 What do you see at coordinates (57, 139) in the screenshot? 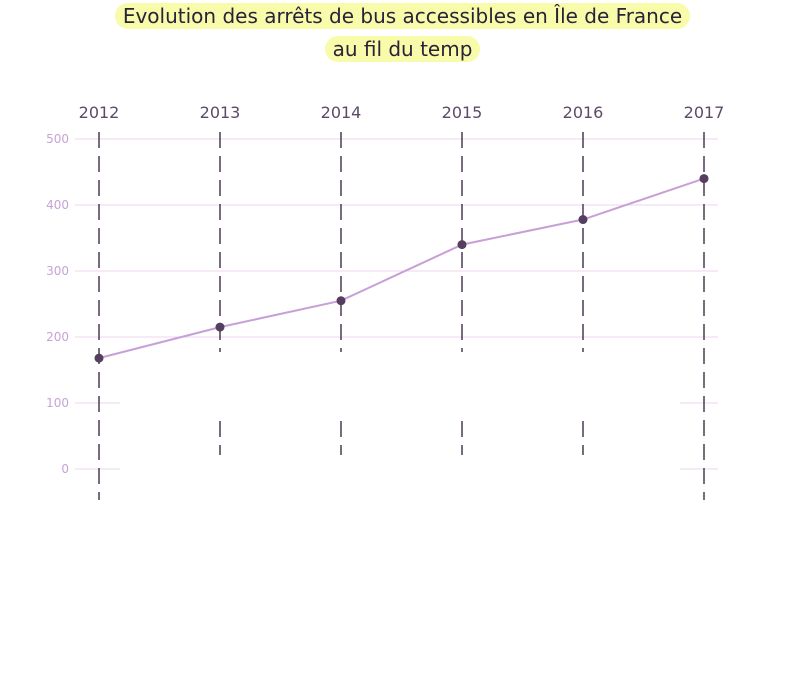
I see `y-tick-label: 500` at bounding box center [57, 139].